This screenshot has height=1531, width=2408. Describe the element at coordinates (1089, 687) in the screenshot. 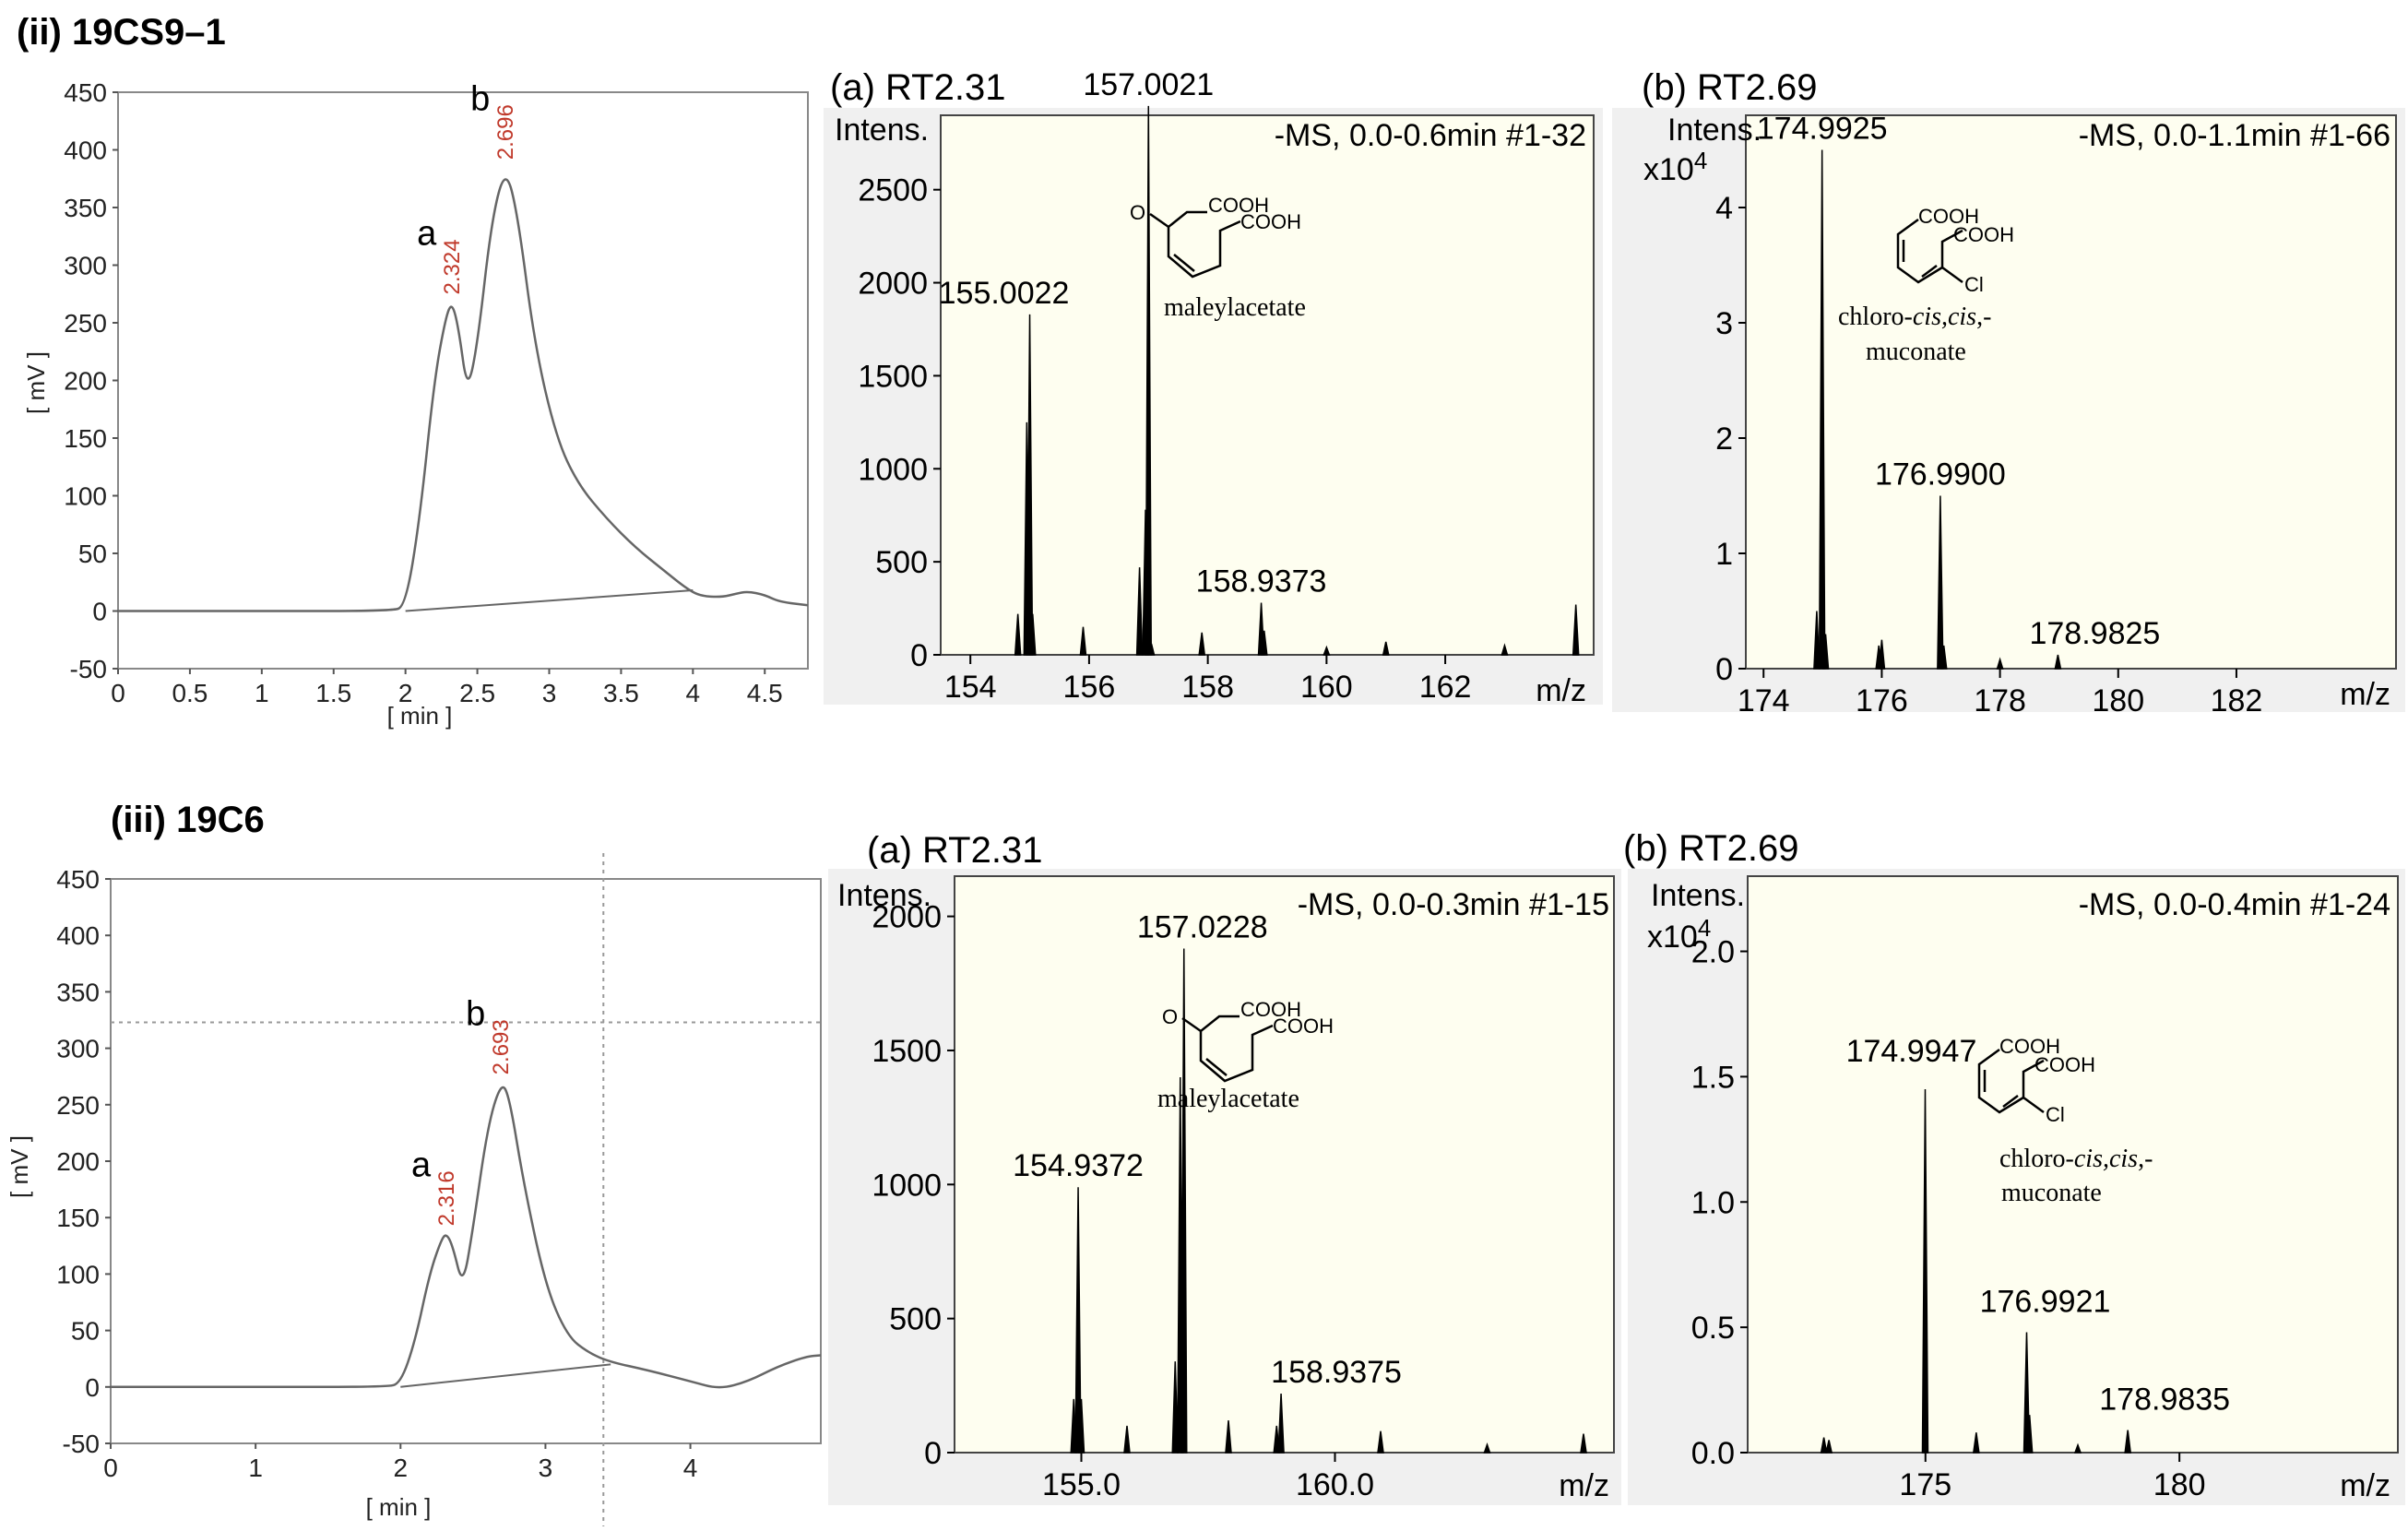

I see `x-tick-label: 156` at that location.